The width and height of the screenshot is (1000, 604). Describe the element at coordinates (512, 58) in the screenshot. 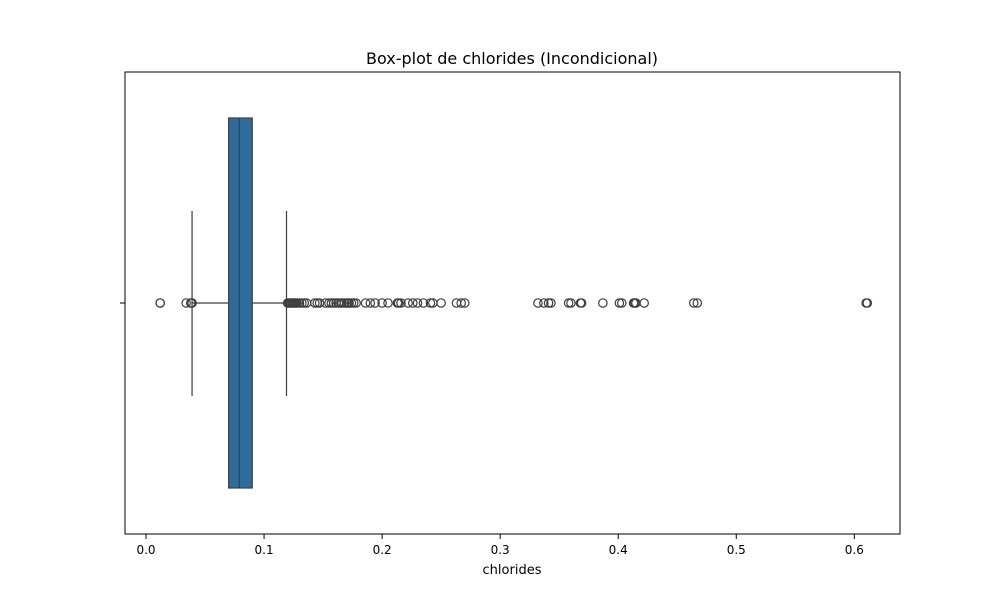

I see `chart-title: Box-plot de chlorides (Incondicional)` at that location.